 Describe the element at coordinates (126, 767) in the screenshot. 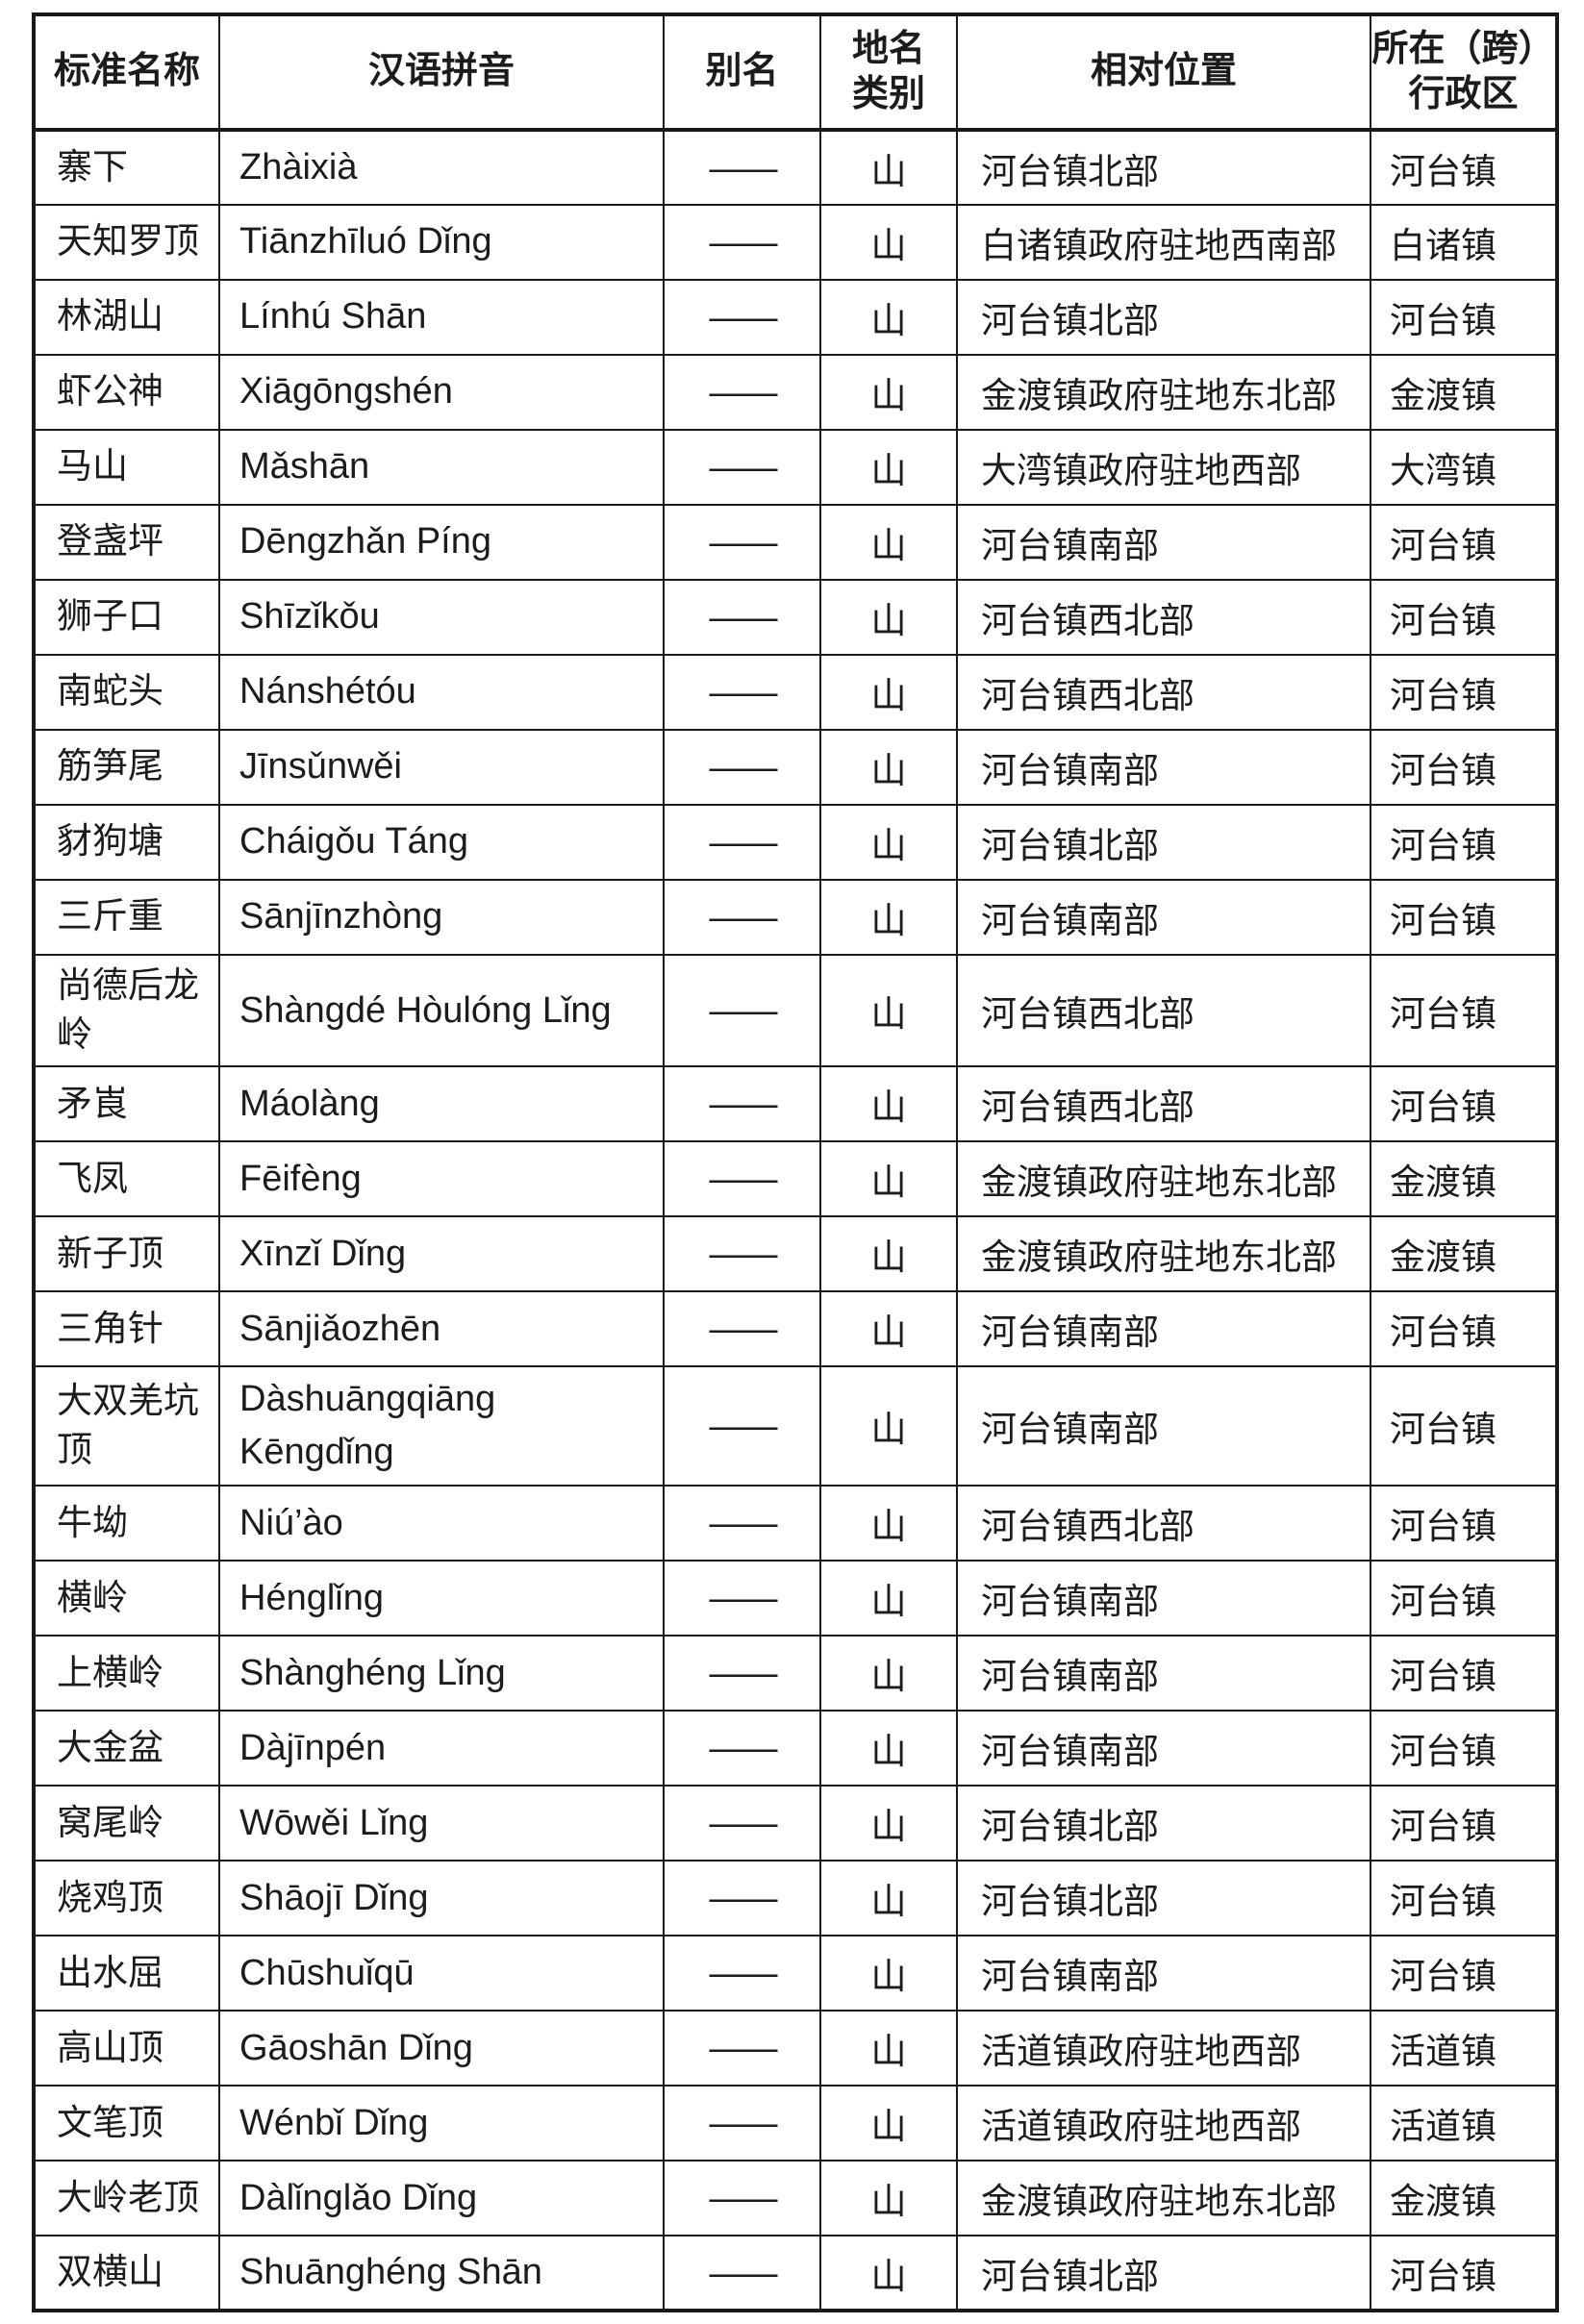

I see `standard-name-cell: 筋笋尾` at that location.